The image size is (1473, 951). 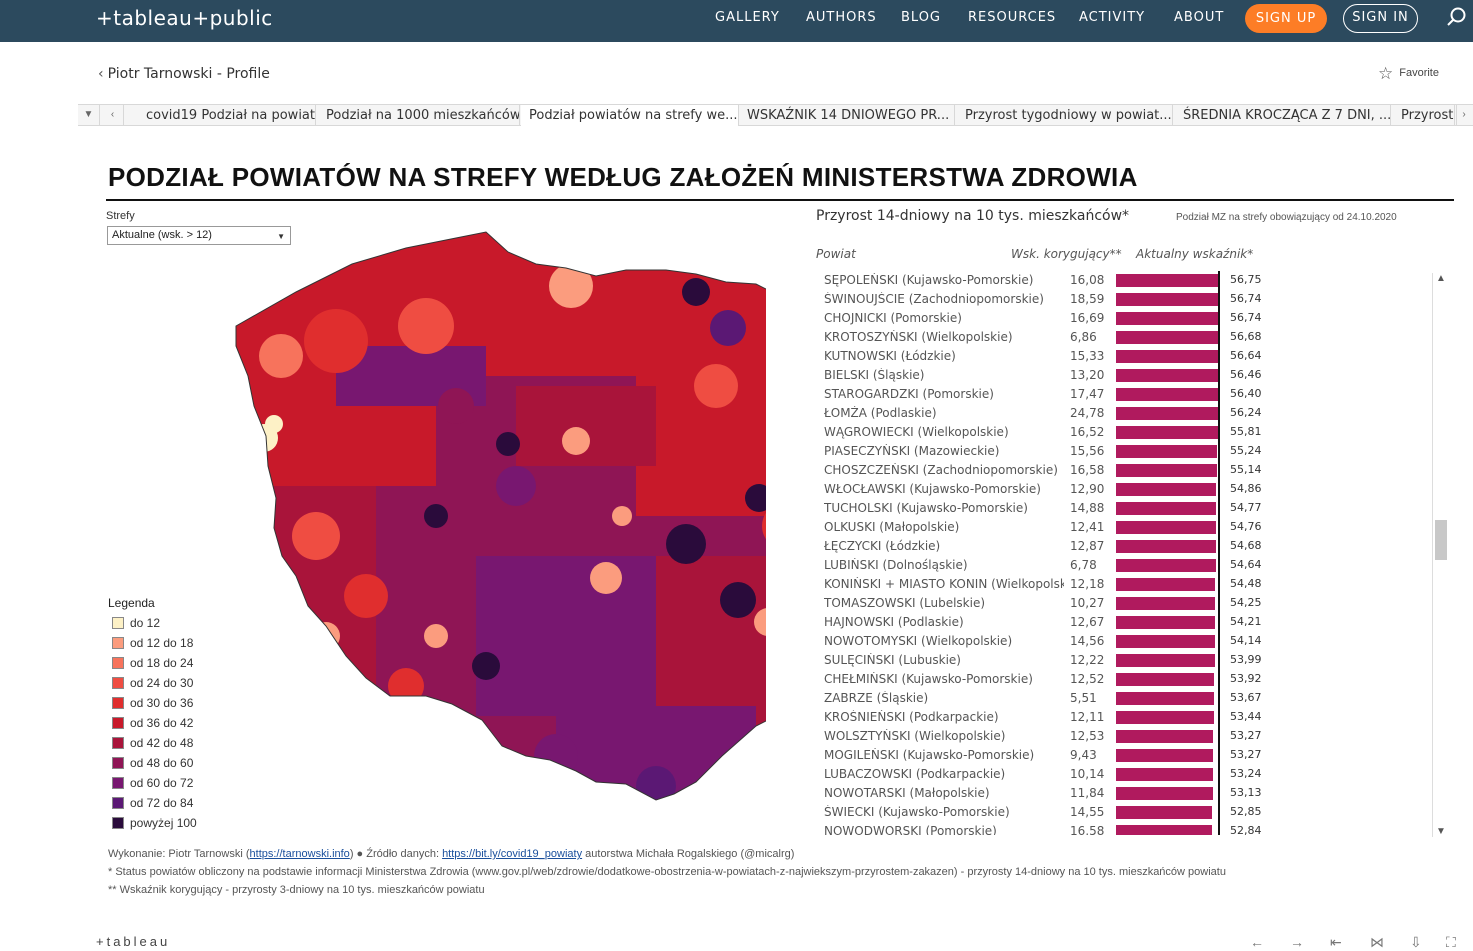 I want to click on redo-icon: →, so click(x=1297, y=942).